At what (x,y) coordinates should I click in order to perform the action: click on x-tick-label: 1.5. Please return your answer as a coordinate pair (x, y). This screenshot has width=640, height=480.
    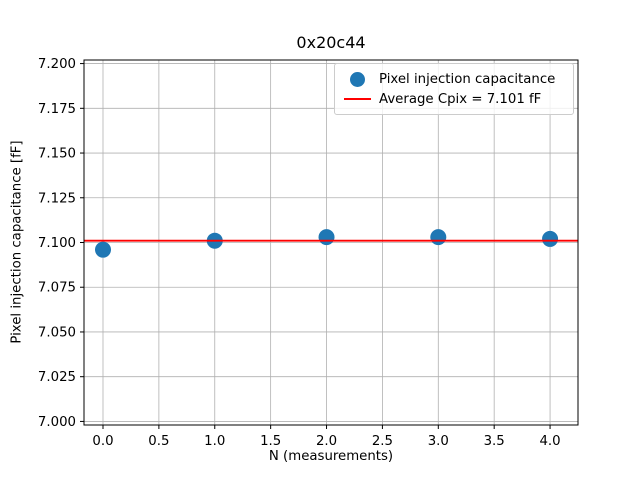
    Looking at the image, I should click on (270, 441).